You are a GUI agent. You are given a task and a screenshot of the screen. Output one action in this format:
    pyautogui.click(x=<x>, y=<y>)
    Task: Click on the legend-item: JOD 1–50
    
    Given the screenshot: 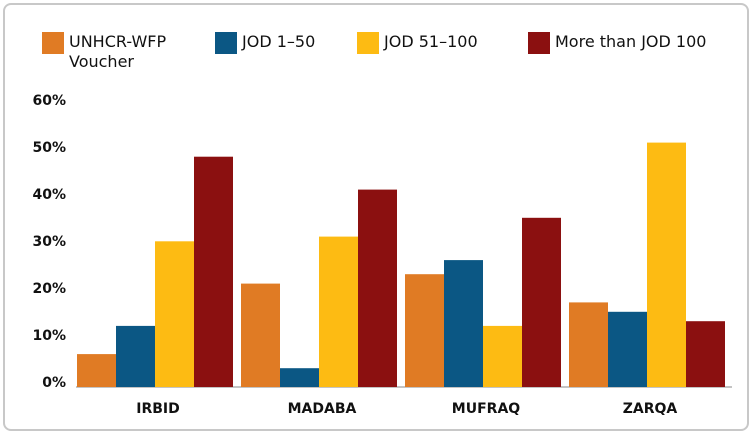 What is the action you would take?
    pyautogui.click(x=265, y=43)
    